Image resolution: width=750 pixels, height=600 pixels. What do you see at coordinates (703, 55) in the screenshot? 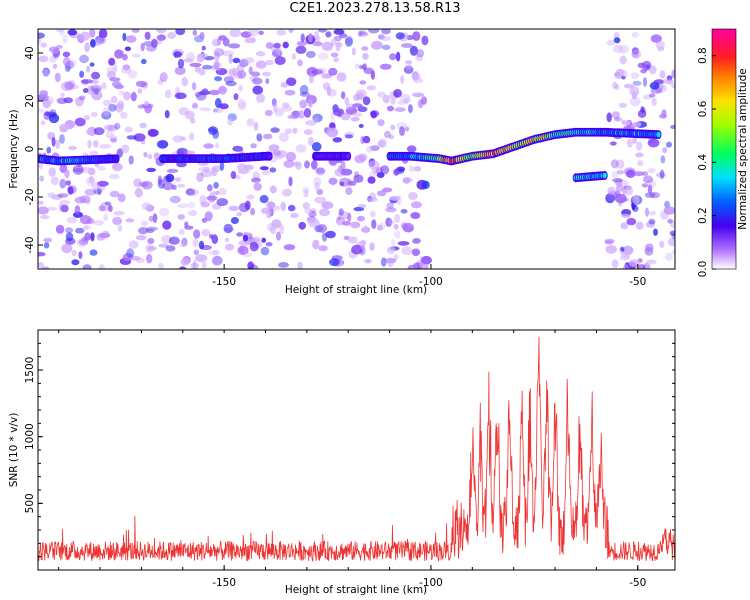
I see `colorbar-tick-label: 0.8` at bounding box center [703, 55].